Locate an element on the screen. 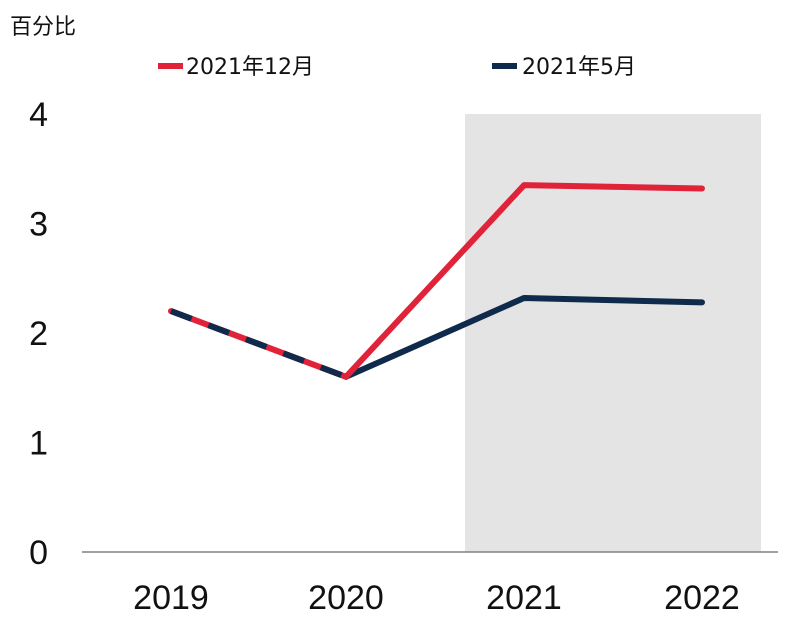  legend-label-dec-2021: 2021年12月 is located at coordinates (250, 67).